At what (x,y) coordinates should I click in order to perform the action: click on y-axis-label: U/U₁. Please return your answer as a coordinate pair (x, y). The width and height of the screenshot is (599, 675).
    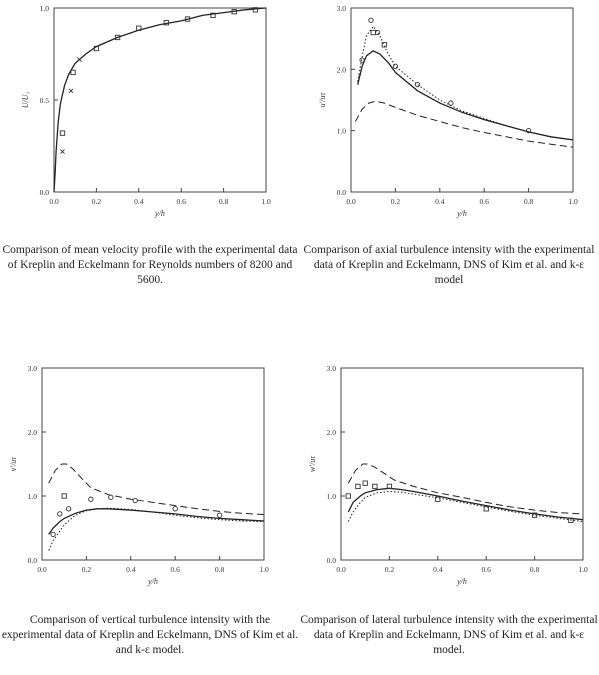
    Looking at the image, I should click on (25, 100).